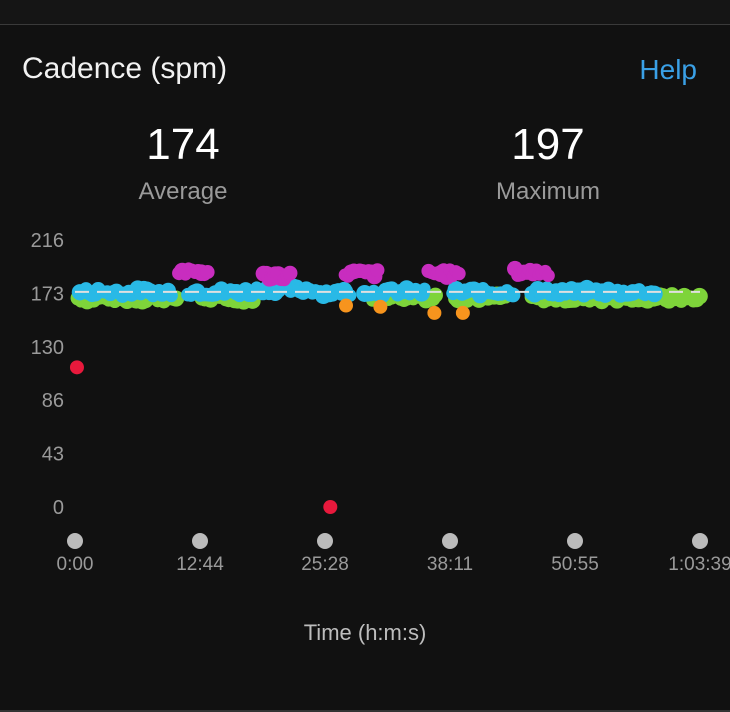  I want to click on chart-title: Cadence (spm), so click(125, 68).